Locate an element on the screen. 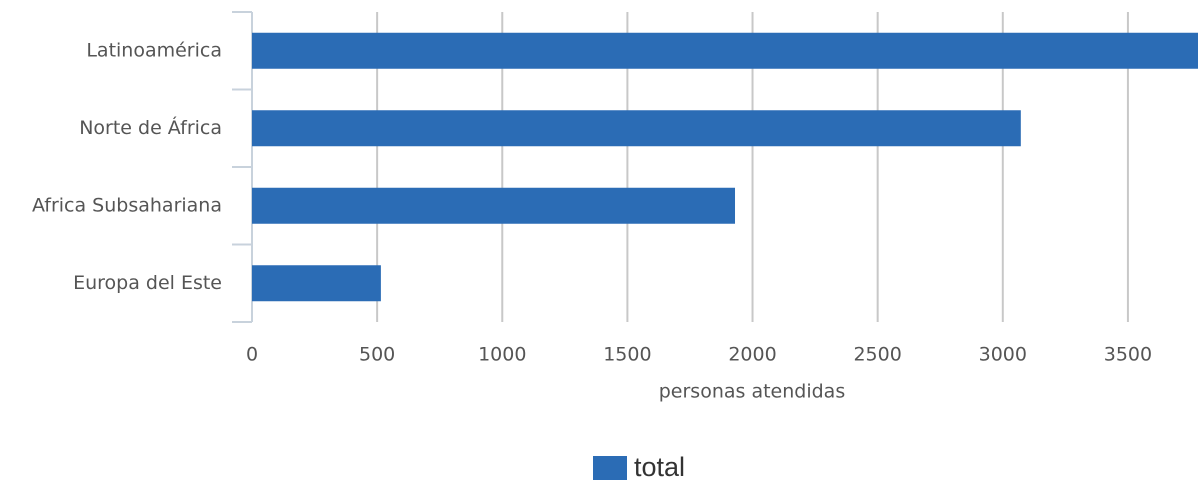 This screenshot has height=486, width=1198. x-tick-label: 2000 is located at coordinates (752, 355).